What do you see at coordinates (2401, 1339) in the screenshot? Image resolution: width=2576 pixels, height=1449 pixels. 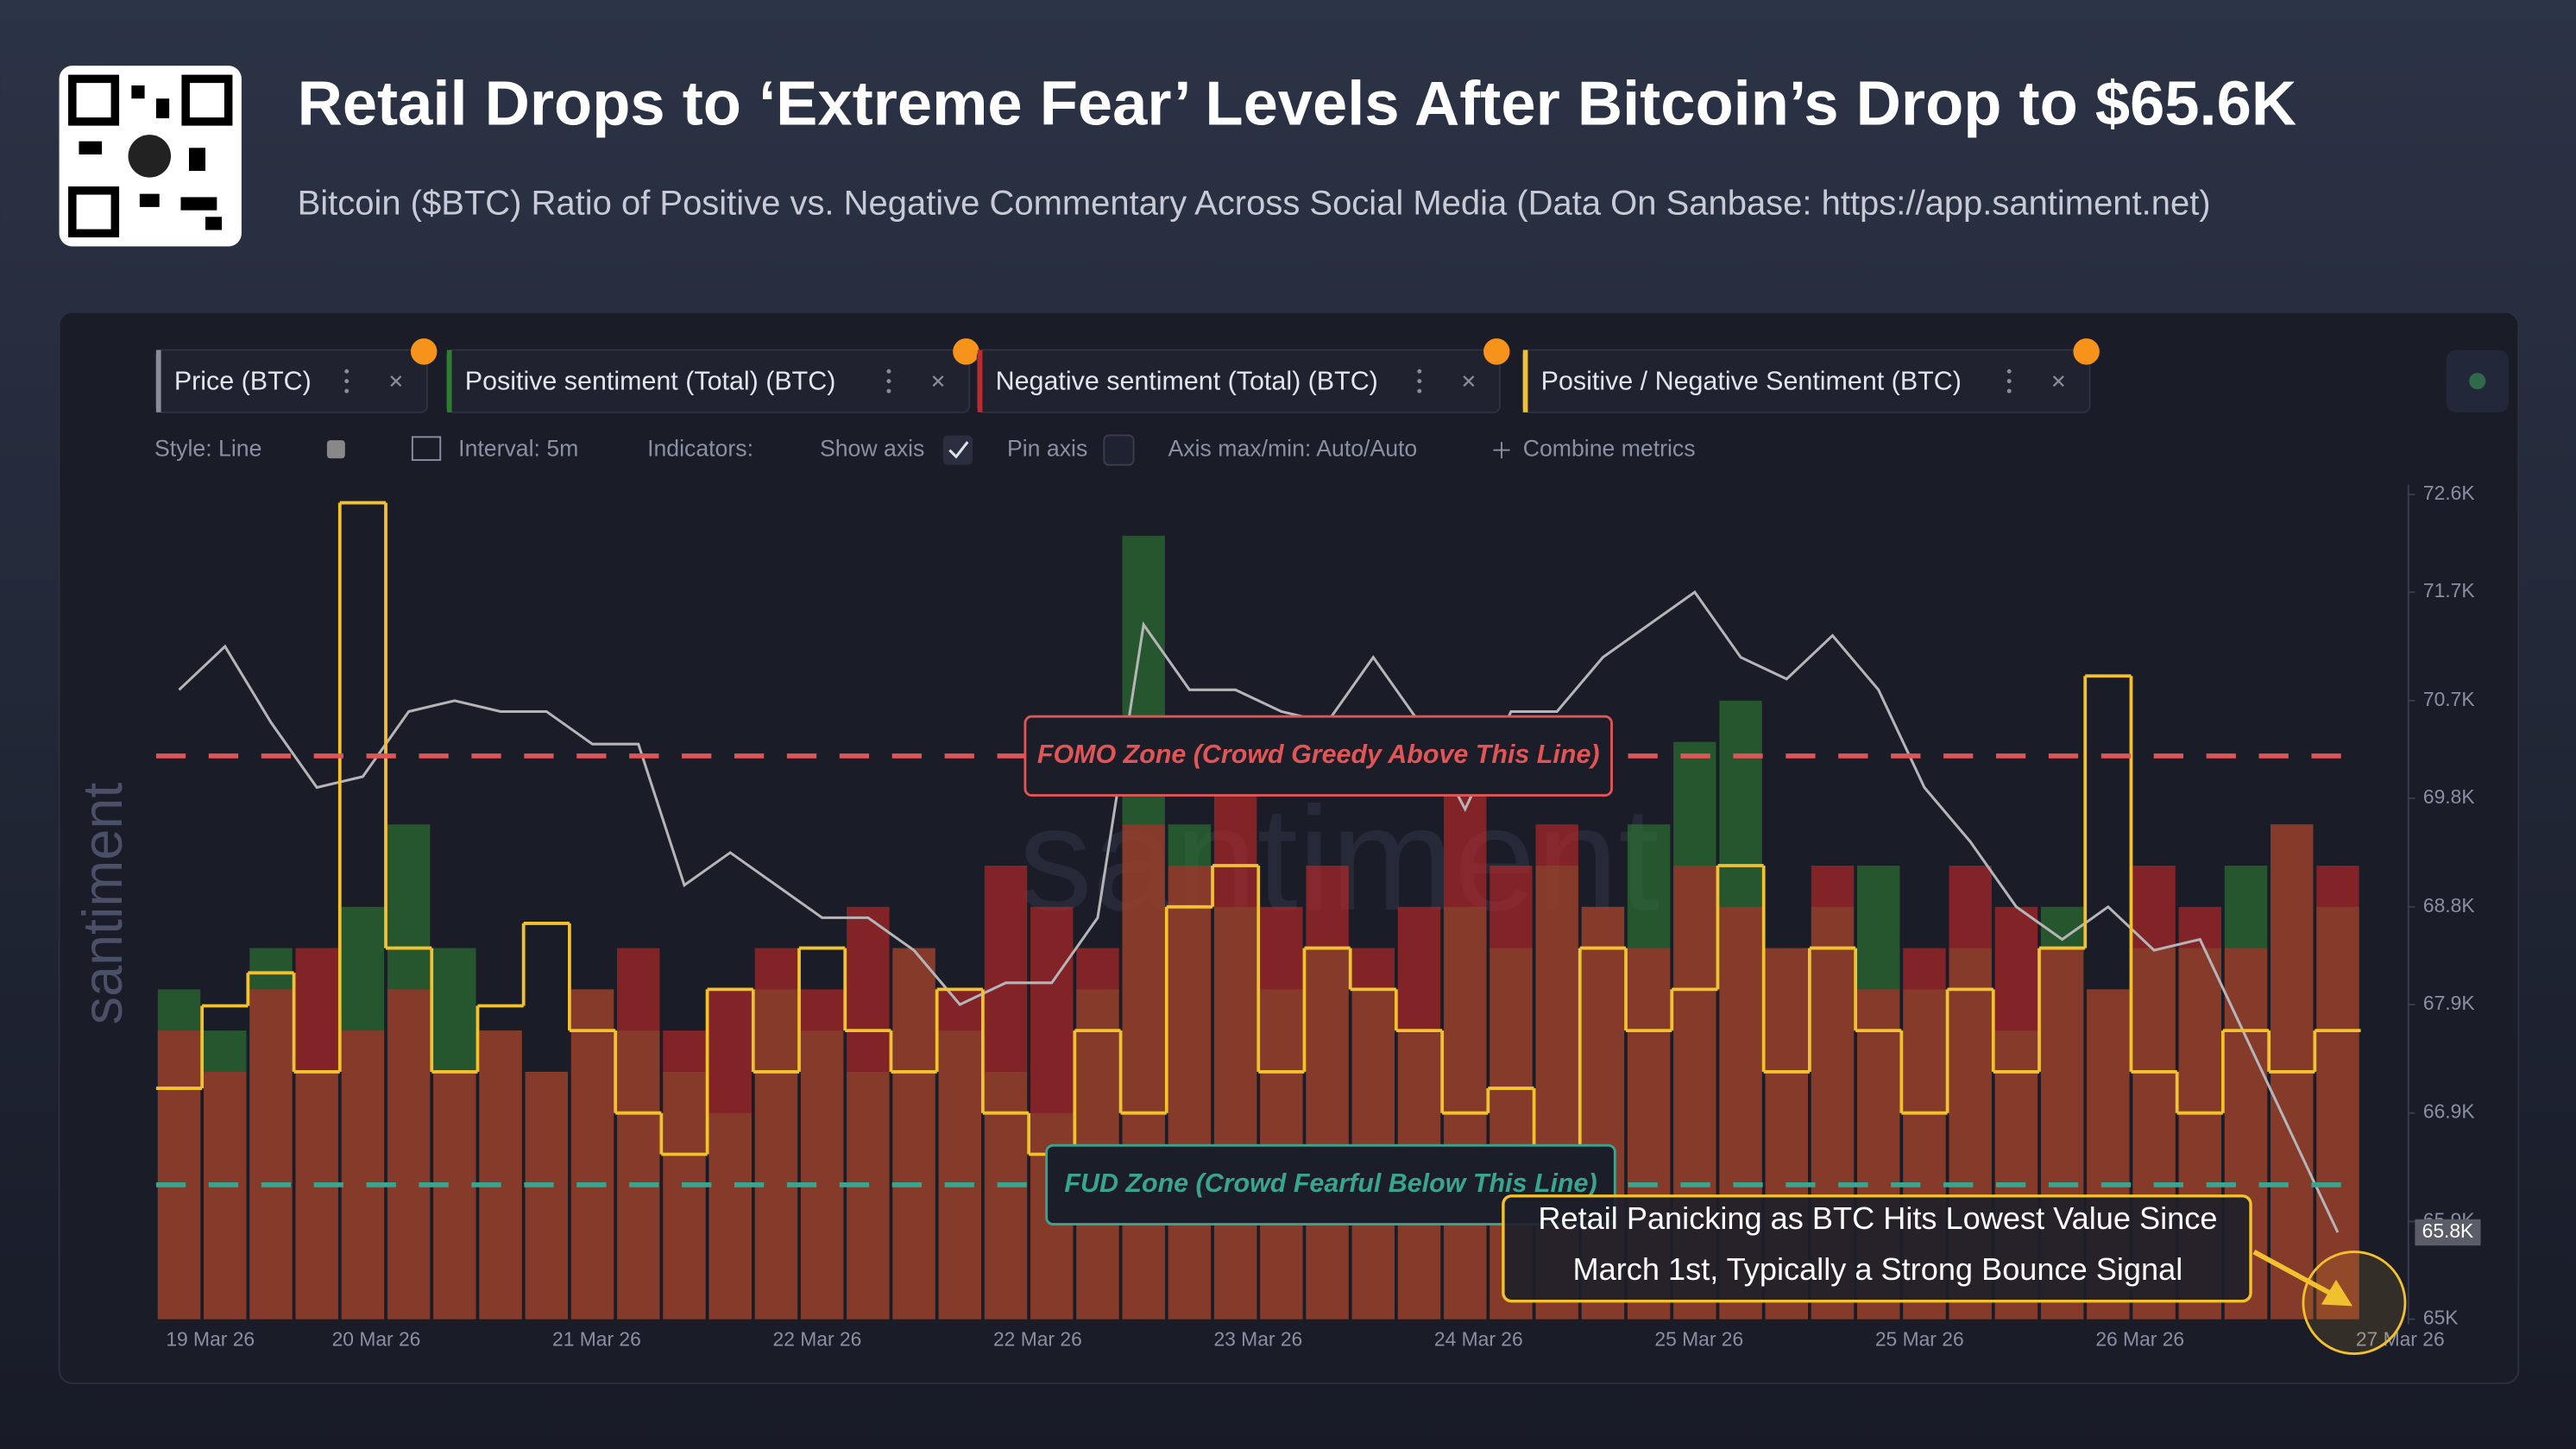 I see `x-tick-label: 27 Mar 26` at bounding box center [2401, 1339].